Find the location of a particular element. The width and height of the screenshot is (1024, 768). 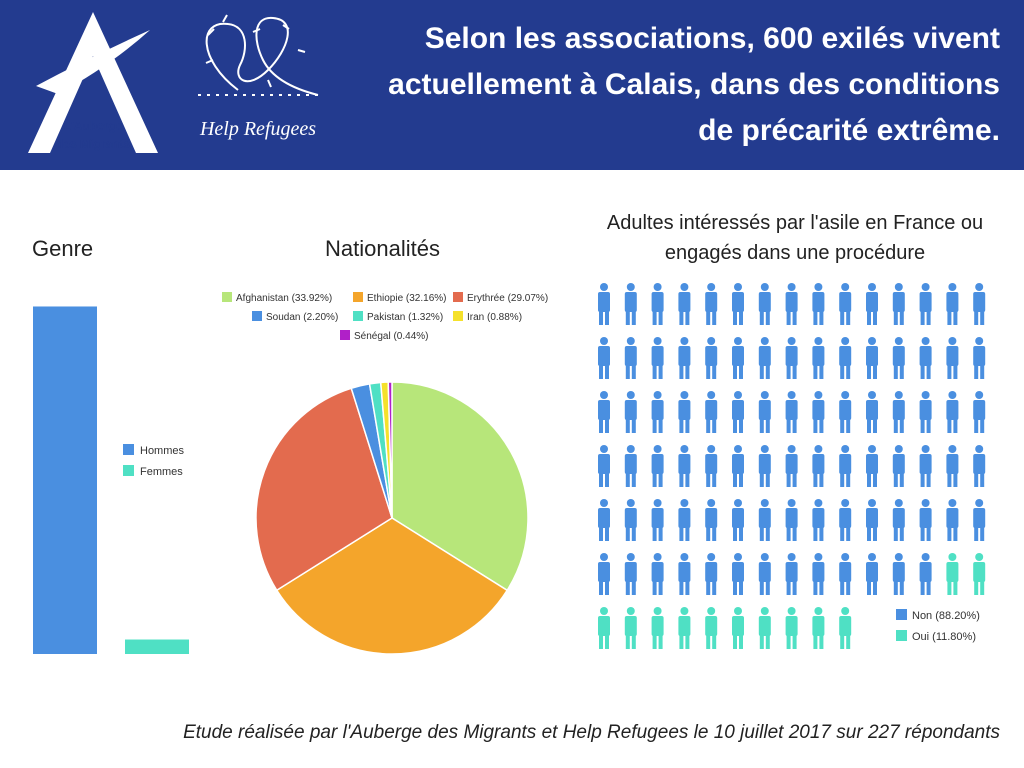

genre-legend-label-1: Femmes is located at coordinates (161, 472).